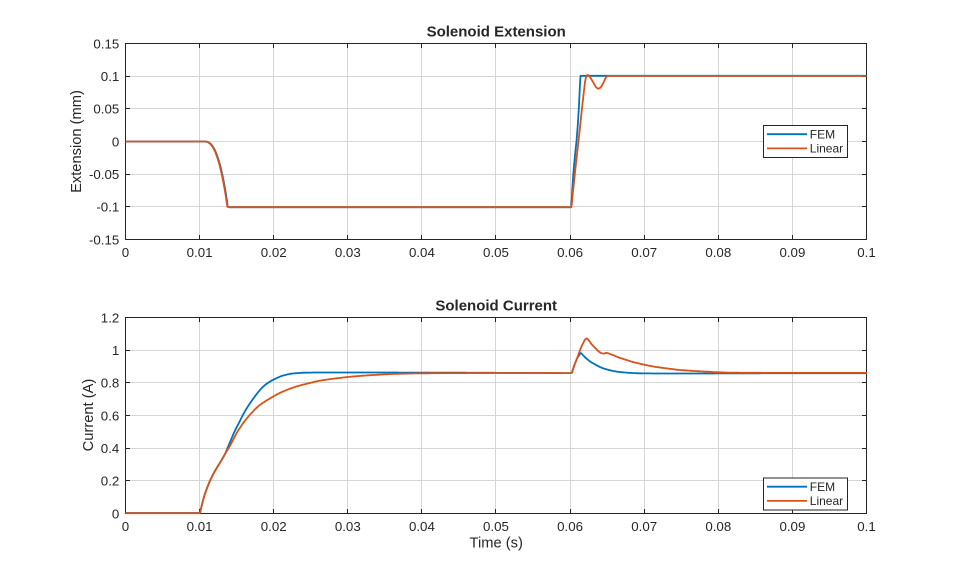 The height and width of the screenshot is (577, 959). I want to click on svg-text: 1.2, so click(110, 317).